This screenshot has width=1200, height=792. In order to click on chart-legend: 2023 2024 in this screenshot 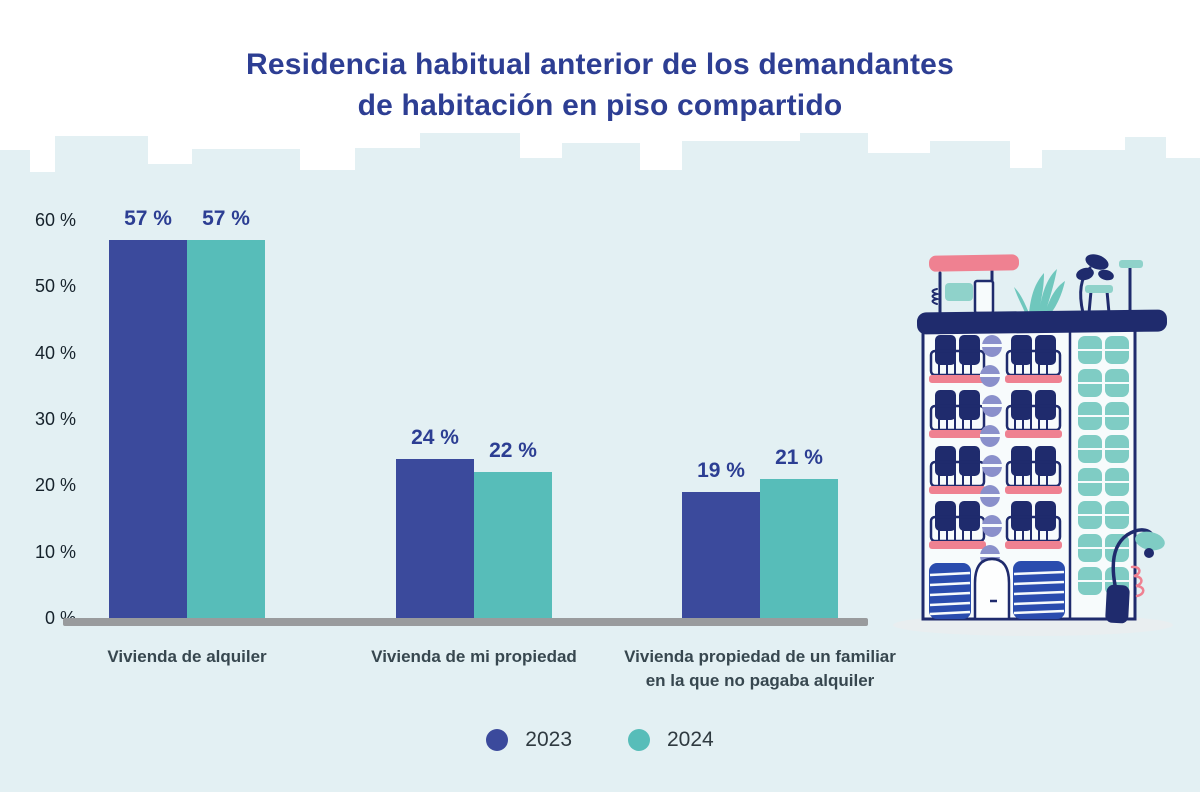, I will do `click(600, 740)`.